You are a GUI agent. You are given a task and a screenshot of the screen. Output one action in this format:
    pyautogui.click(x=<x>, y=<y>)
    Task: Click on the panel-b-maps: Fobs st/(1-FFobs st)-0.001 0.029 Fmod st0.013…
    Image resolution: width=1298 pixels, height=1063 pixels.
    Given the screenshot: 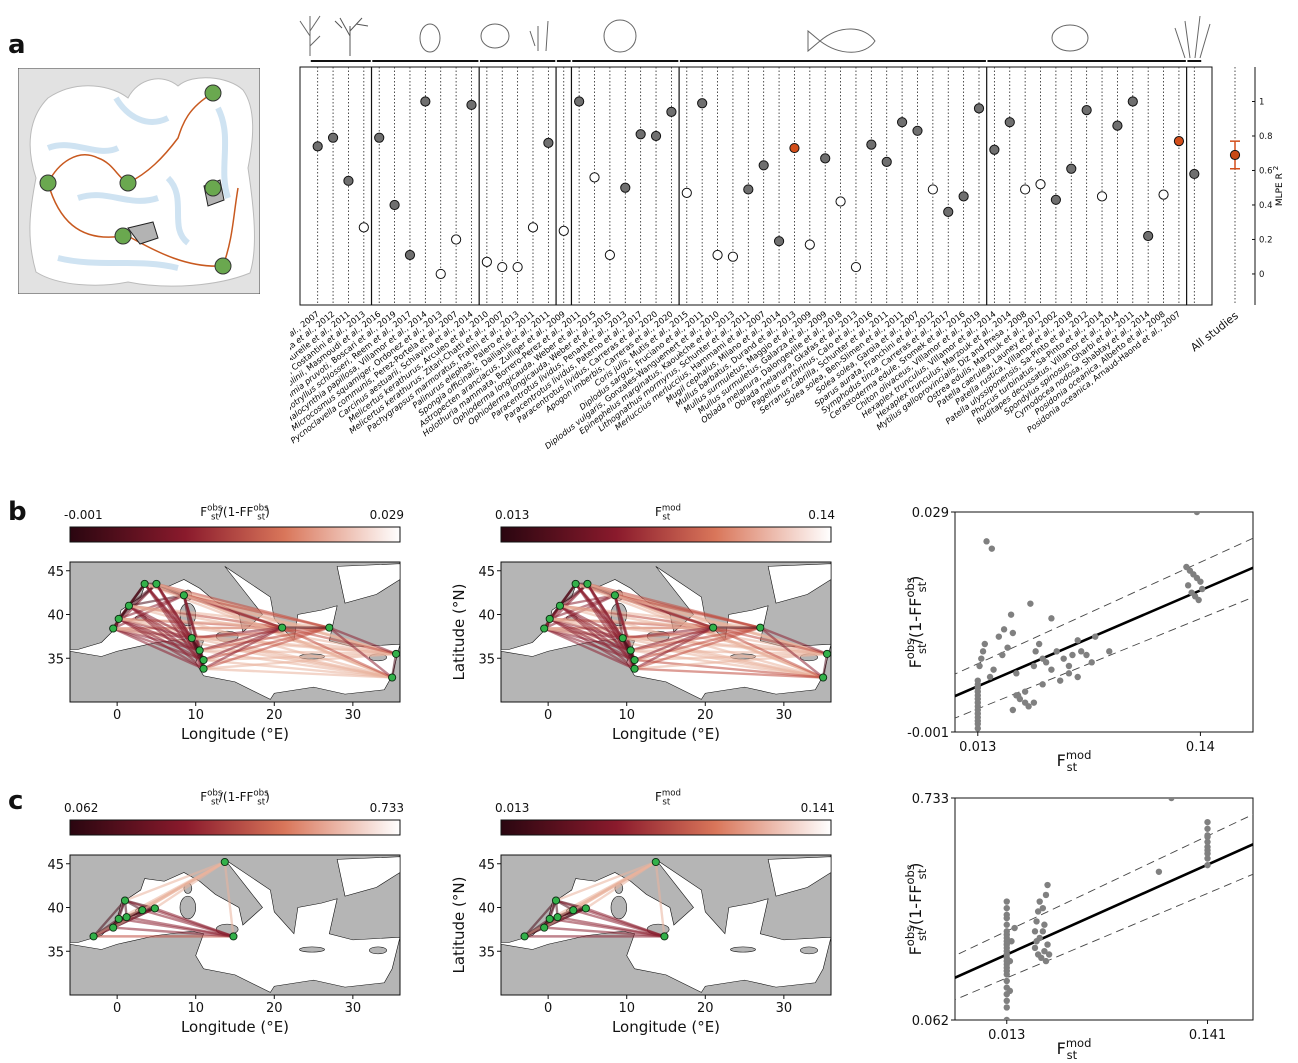 What is the action you would take?
    pyautogui.click(x=441, y=623)
    